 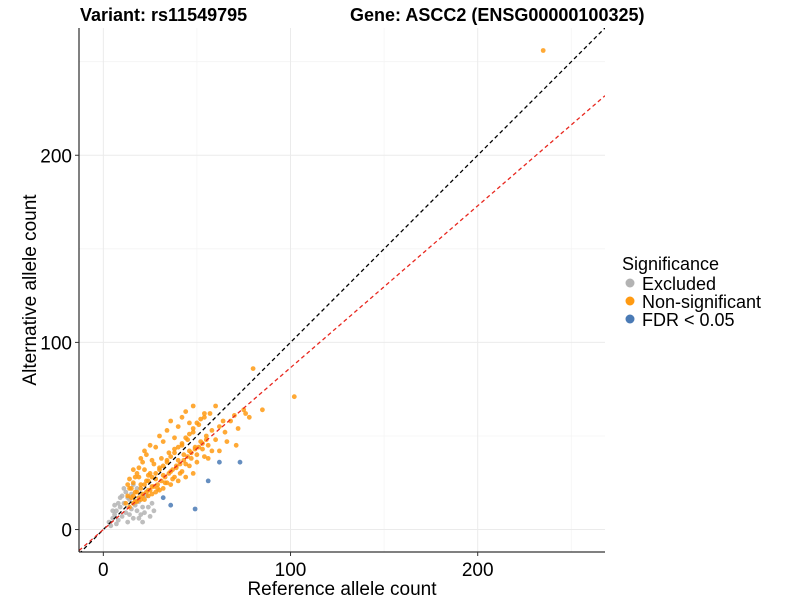 What do you see at coordinates (103, 570) in the screenshot?
I see `x-tick-label: 0` at bounding box center [103, 570].